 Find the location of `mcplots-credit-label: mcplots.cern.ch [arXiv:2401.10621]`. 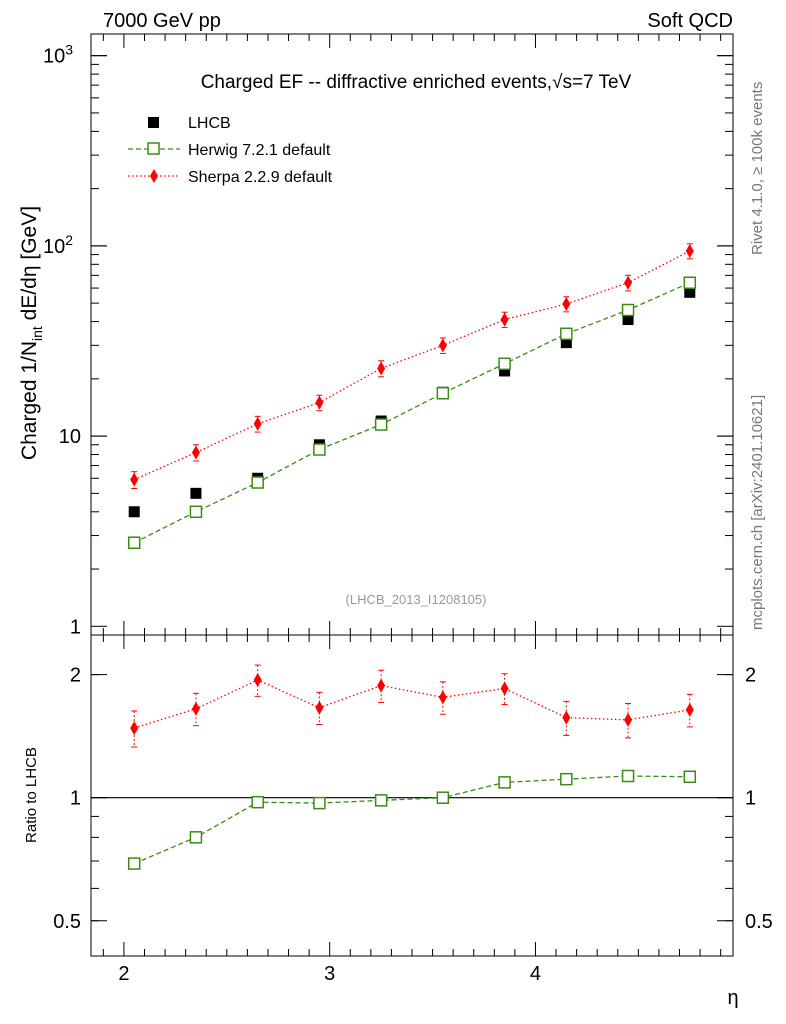

mcplots-credit-label: mcplots.cern.ch [arXiv:2401.10621] is located at coordinates (757, 512).